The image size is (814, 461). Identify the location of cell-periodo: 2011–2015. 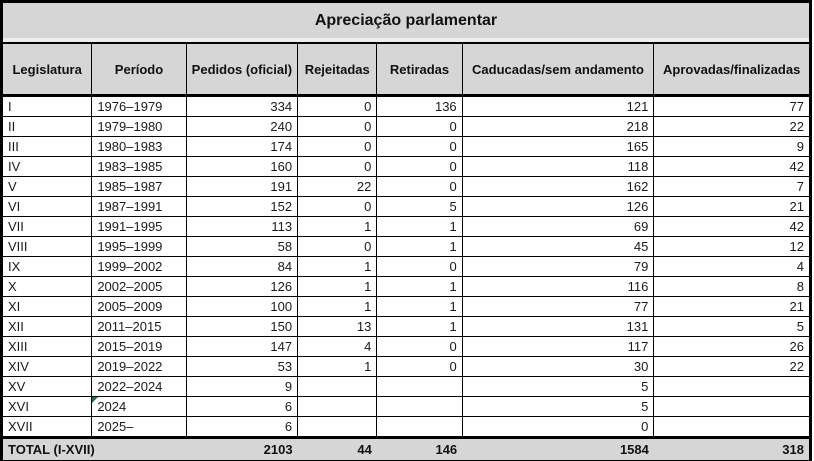
(139, 326).